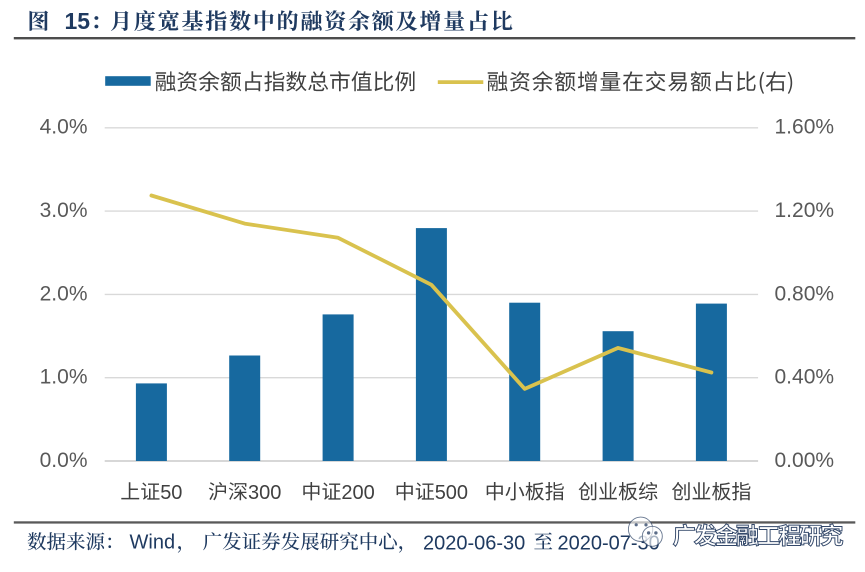 The width and height of the screenshot is (865, 572). What do you see at coordinates (78, 21) in the screenshot?
I see `svg-text: 15` at bounding box center [78, 21].